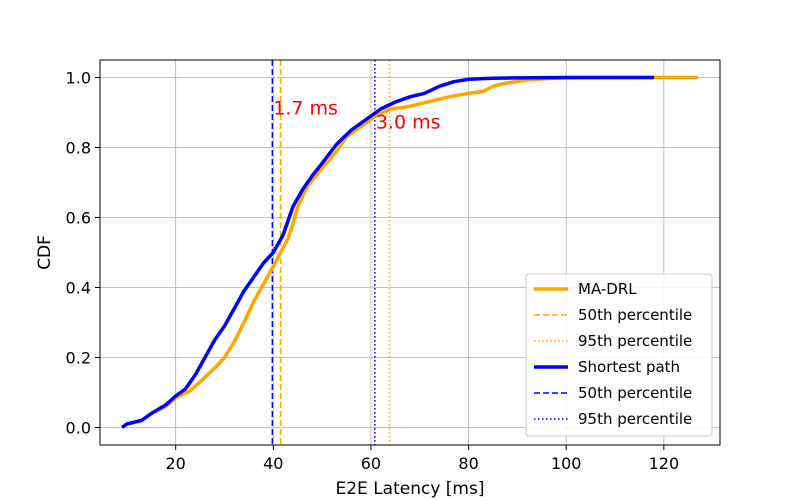 The image size is (800, 500). I want to click on legend-label-5: 95th percentile, so click(635, 419).